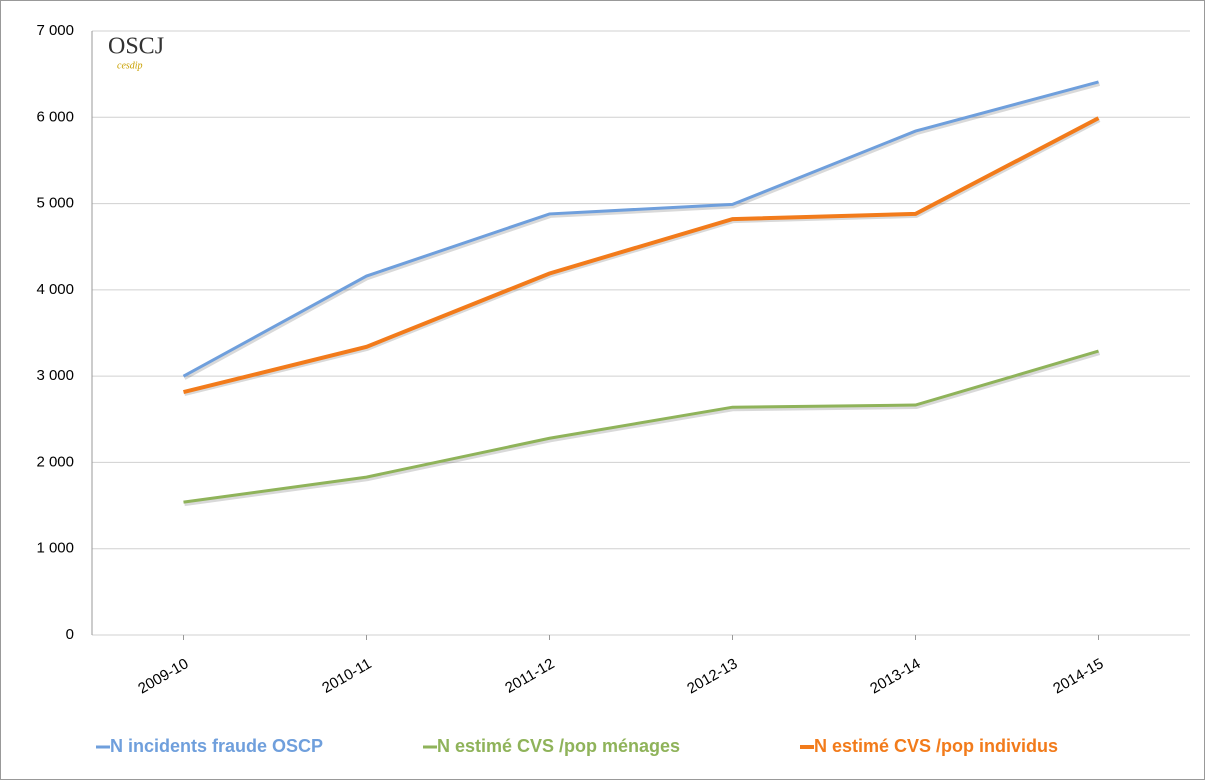 The height and width of the screenshot is (780, 1205). I want to click on y-tick-label: 4 000, so click(55, 289).